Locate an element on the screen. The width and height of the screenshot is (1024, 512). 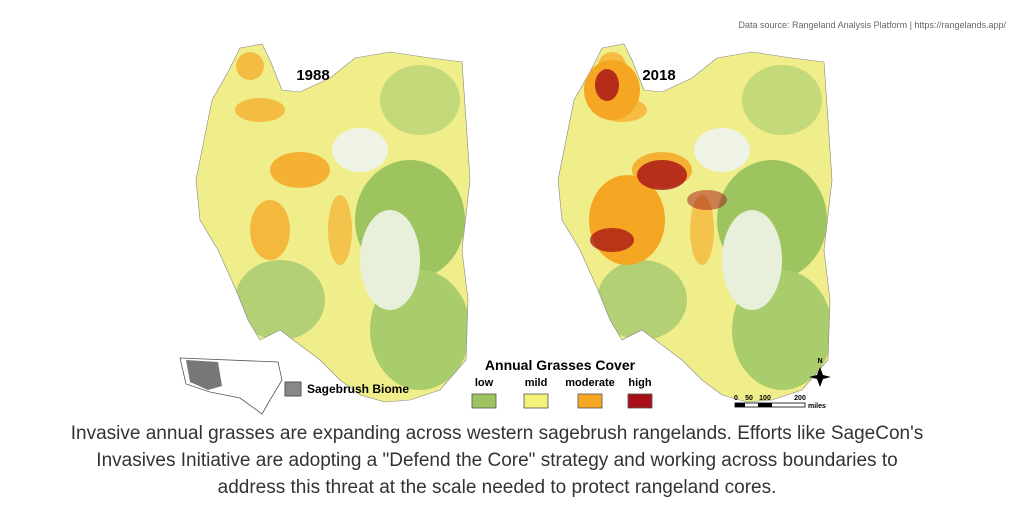
legend: low mild moderate high is located at coordinates (562, 393).